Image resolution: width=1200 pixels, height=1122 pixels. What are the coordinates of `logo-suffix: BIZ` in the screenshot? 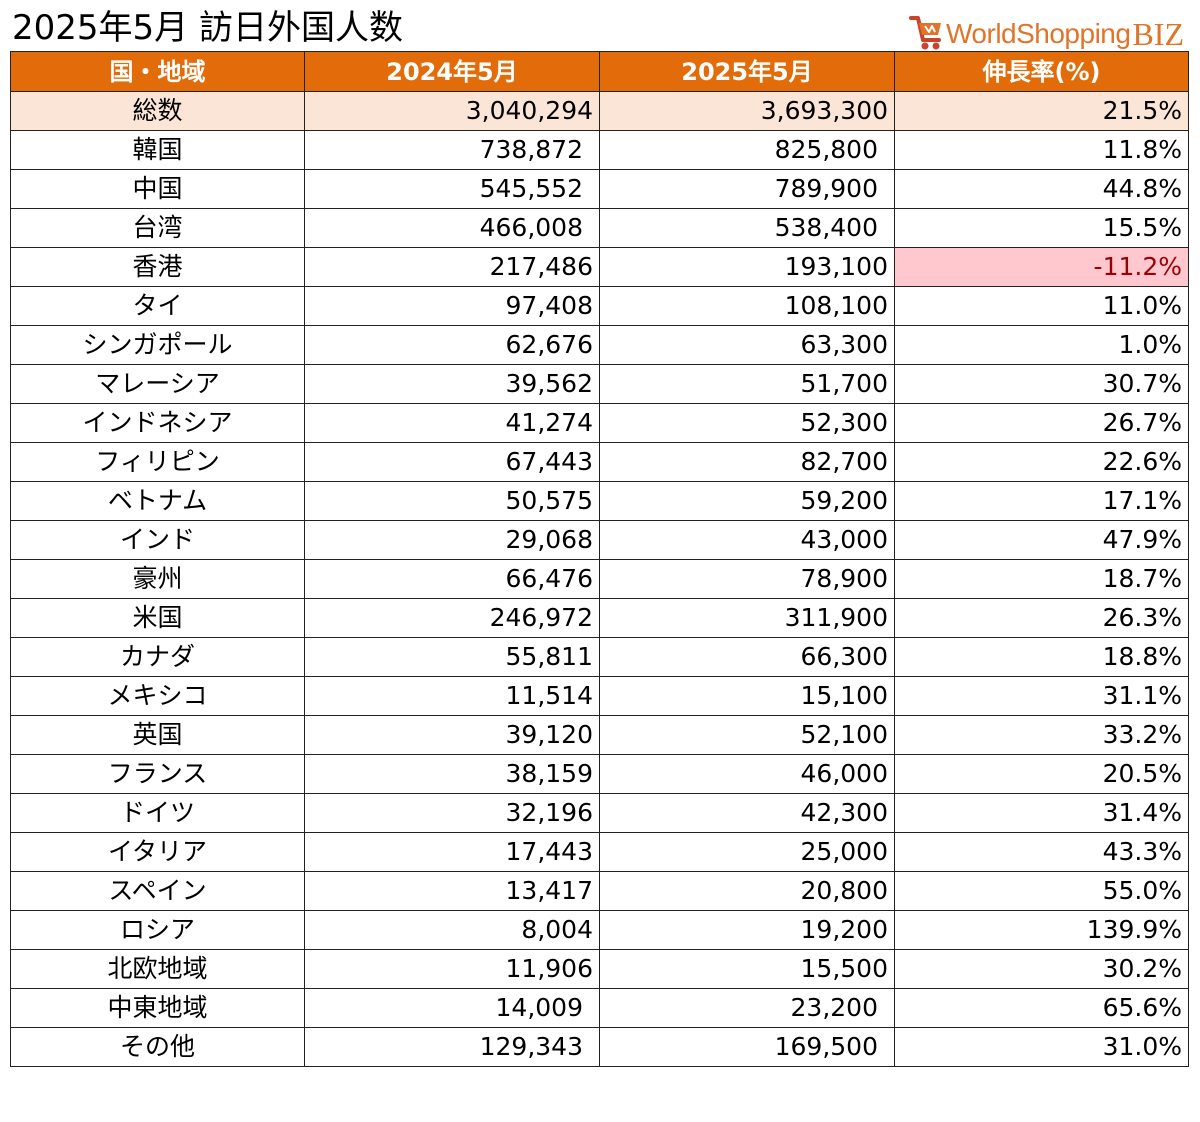 It's located at (1158, 34).